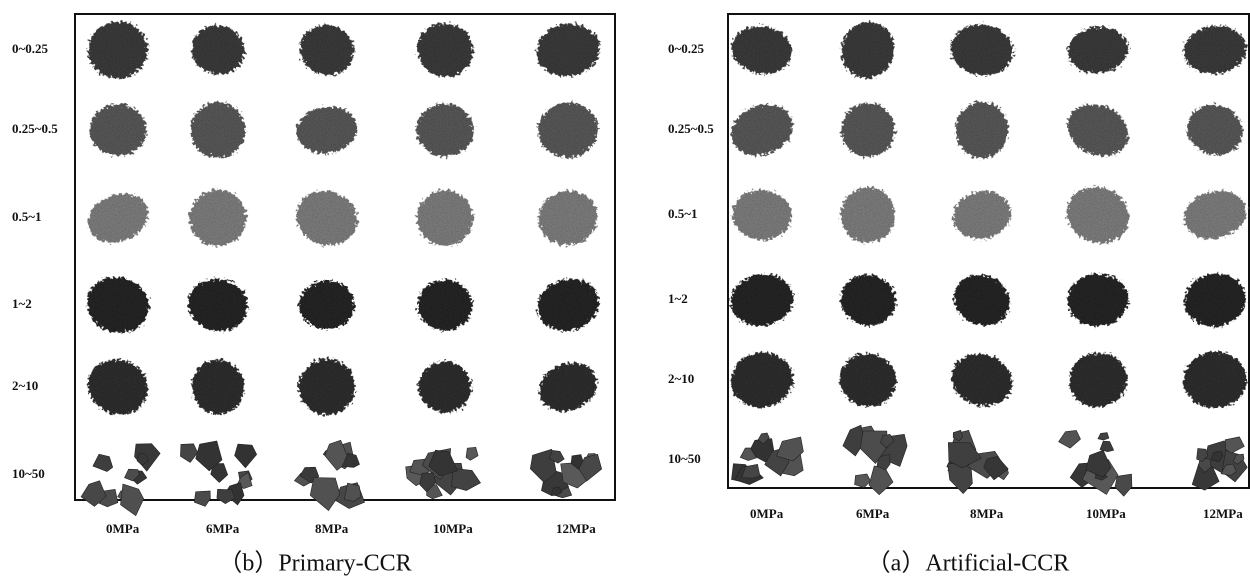 The height and width of the screenshot is (580, 1250). I want to click on row-label: 2~10, so click(25, 385).